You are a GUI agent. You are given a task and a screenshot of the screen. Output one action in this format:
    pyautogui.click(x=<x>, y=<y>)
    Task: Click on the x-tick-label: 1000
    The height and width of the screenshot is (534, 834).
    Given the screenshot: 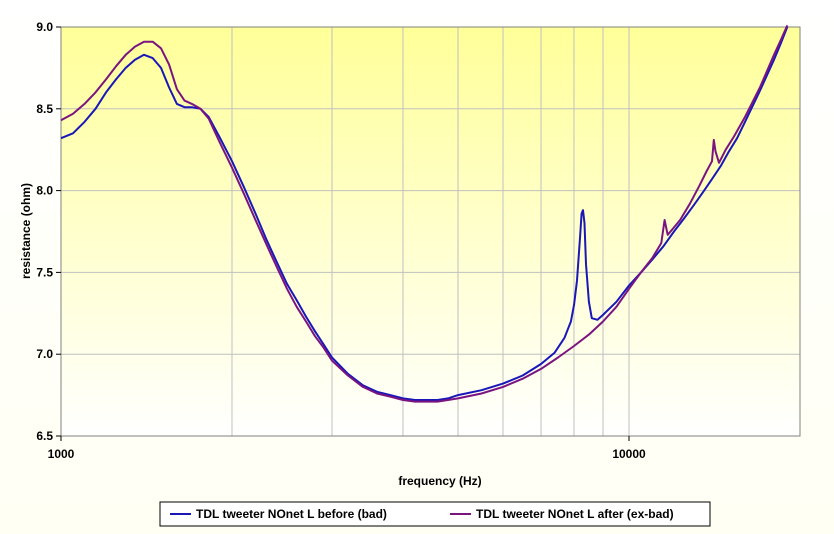 What is the action you would take?
    pyautogui.click(x=61, y=454)
    